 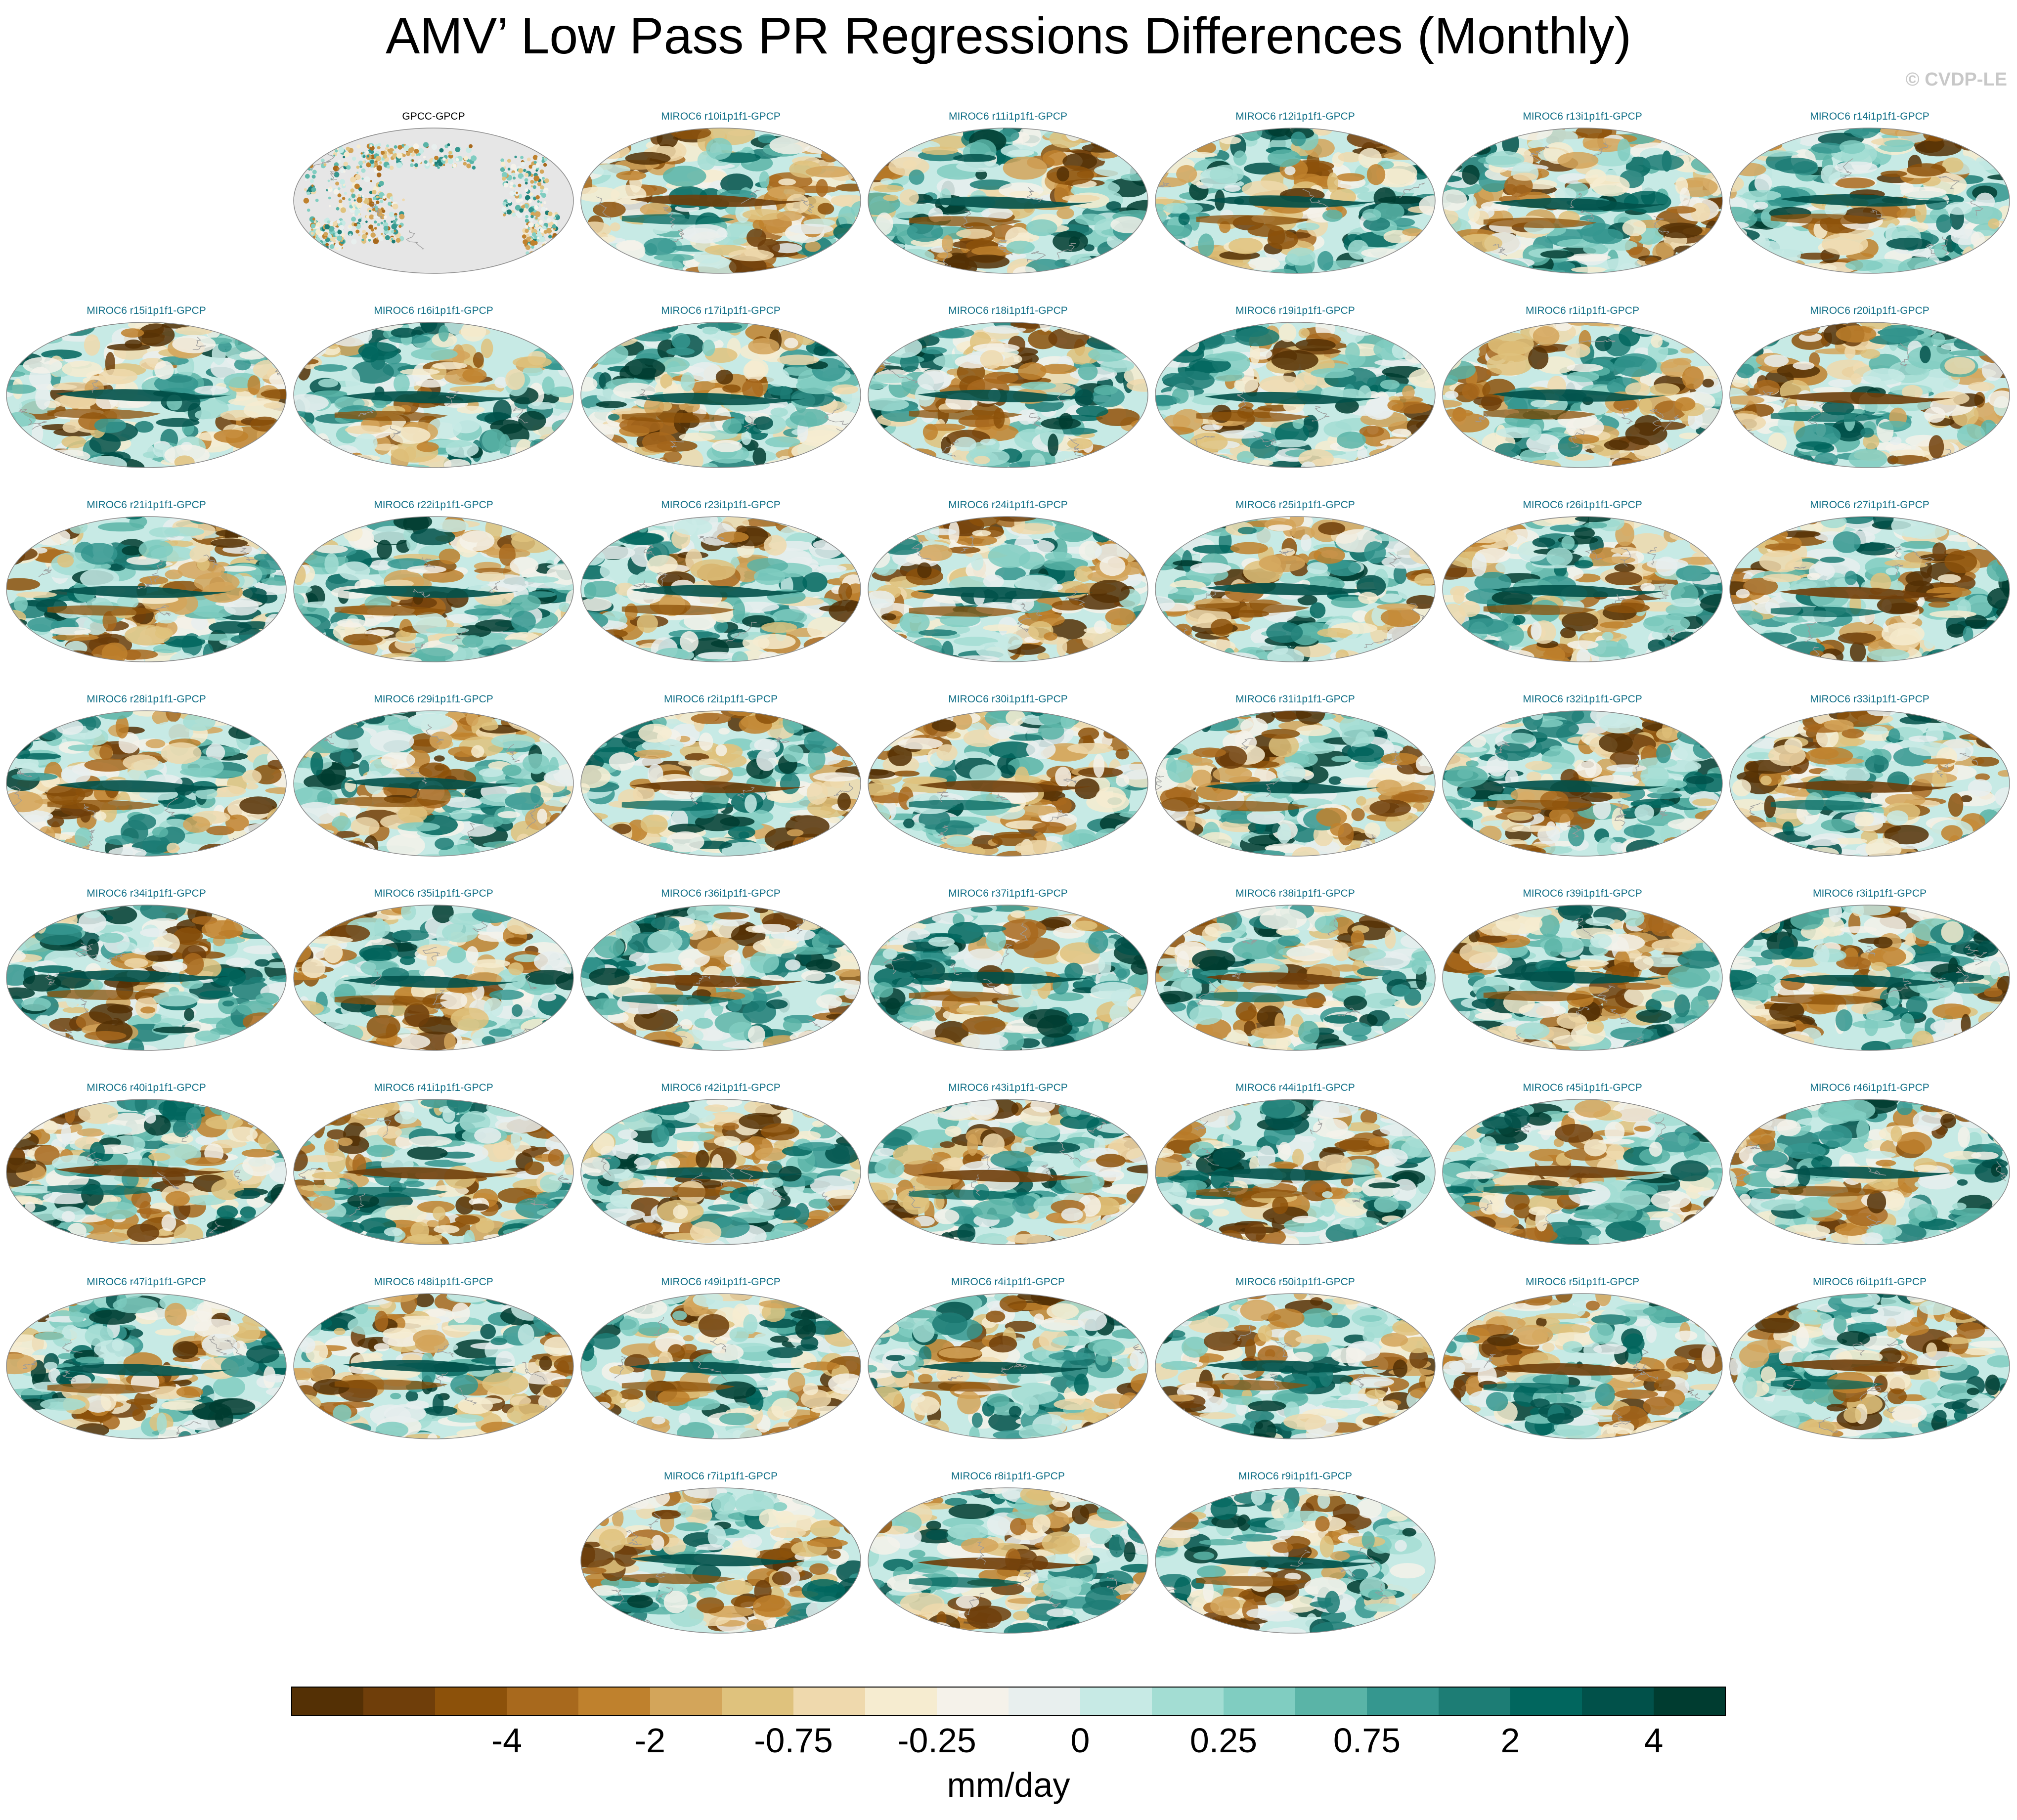 I want to click on panel-title: MIROC6 r24i1p1f1-GPCP, so click(x=1008, y=505).